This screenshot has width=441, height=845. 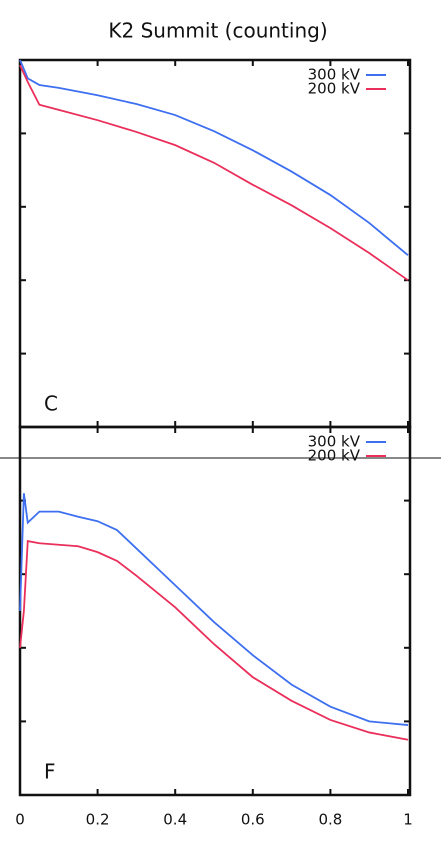 What do you see at coordinates (50, 772) in the screenshot?
I see `panel-label: F` at bounding box center [50, 772].